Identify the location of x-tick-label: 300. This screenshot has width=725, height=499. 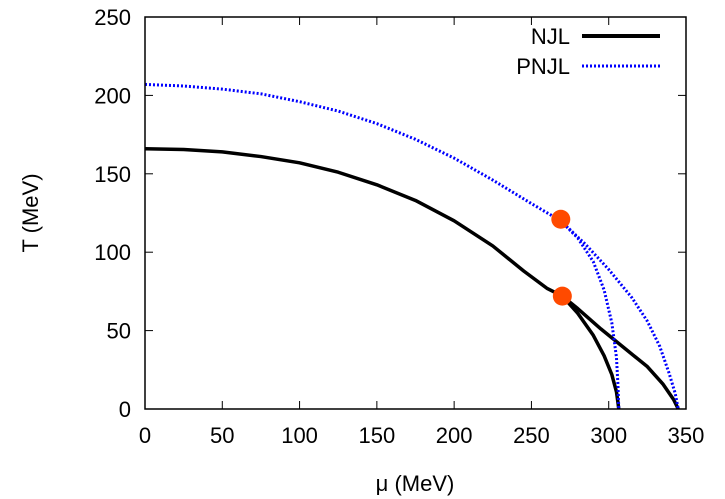
(608, 435).